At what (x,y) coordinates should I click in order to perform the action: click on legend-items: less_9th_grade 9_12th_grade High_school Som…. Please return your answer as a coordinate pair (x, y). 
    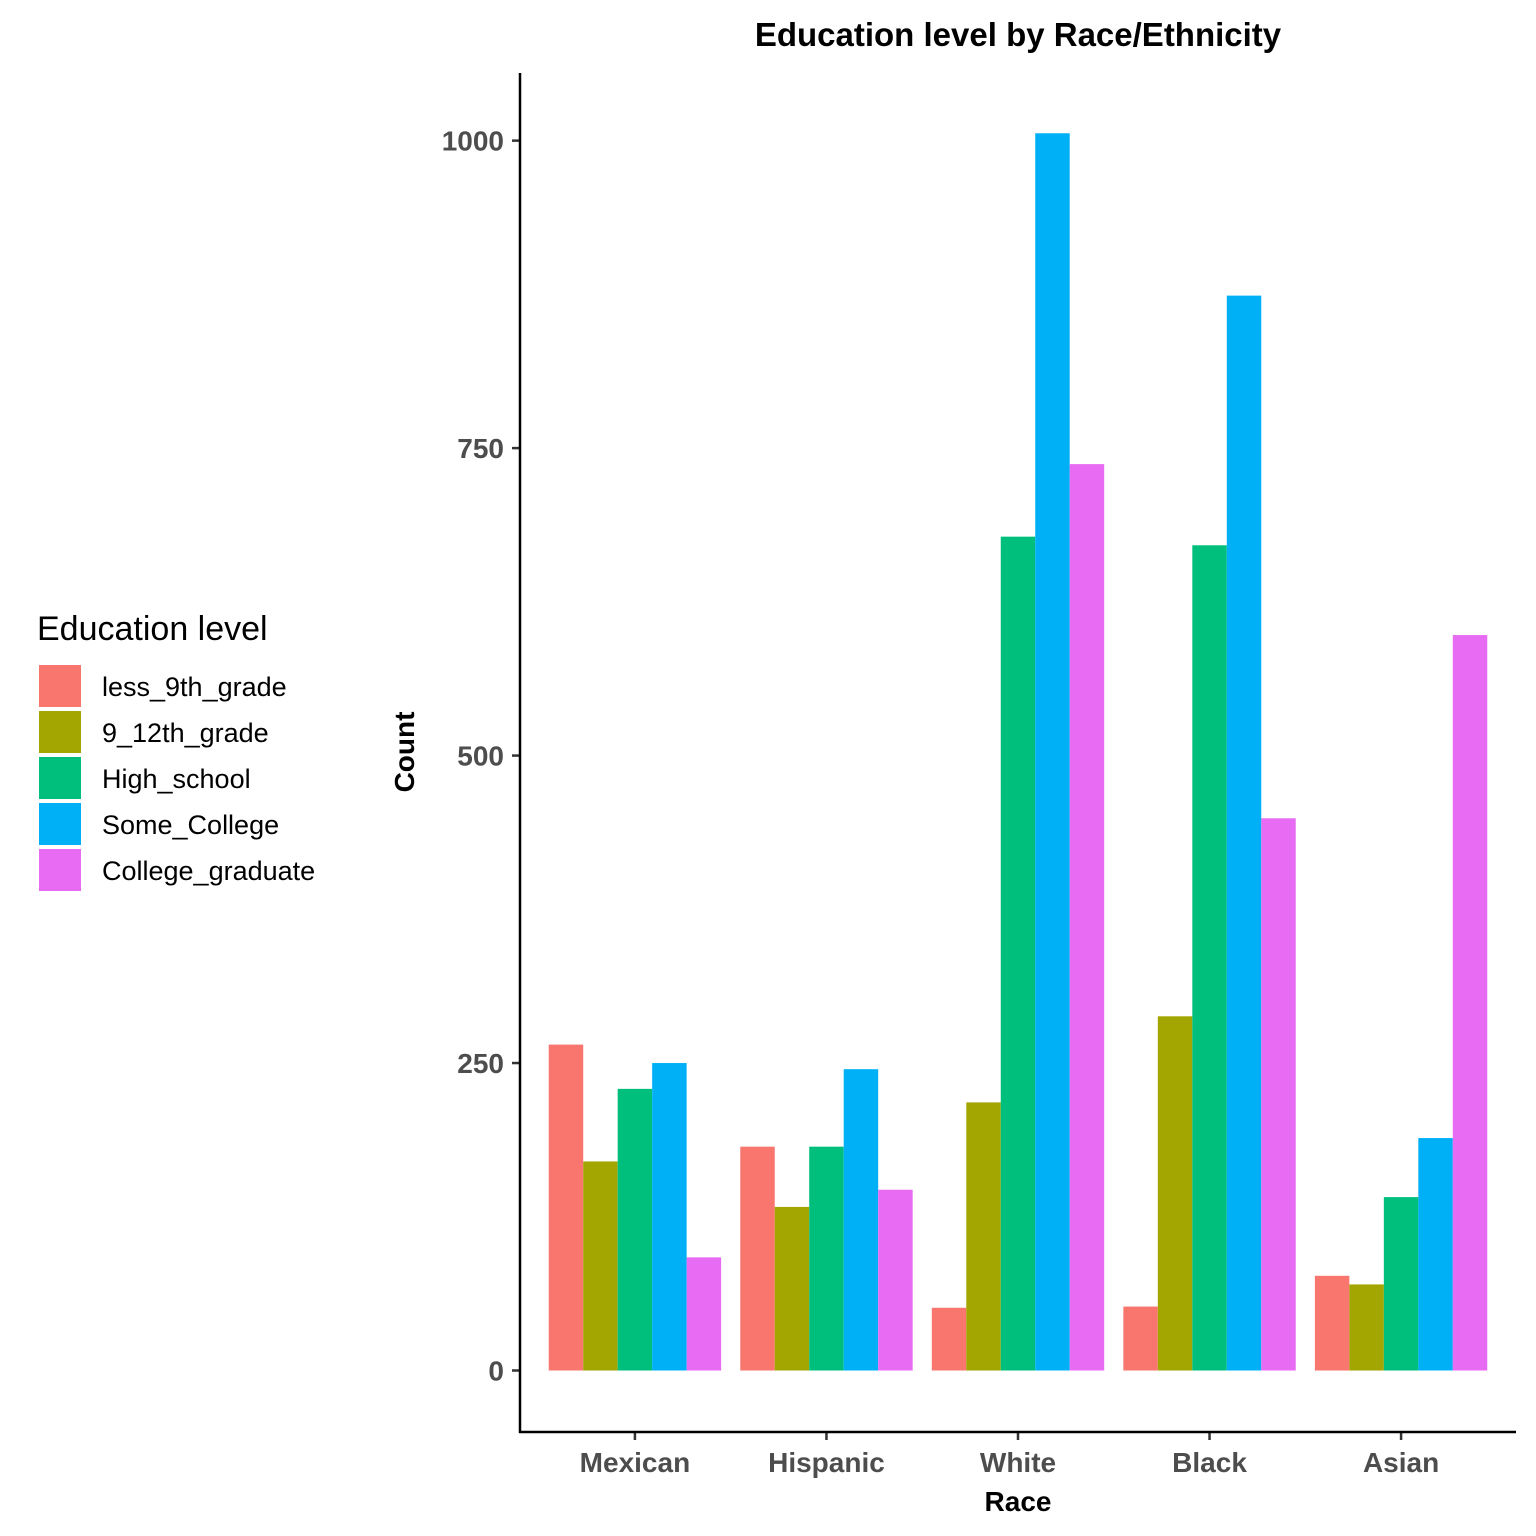
    Looking at the image, I should click on (177, 778).